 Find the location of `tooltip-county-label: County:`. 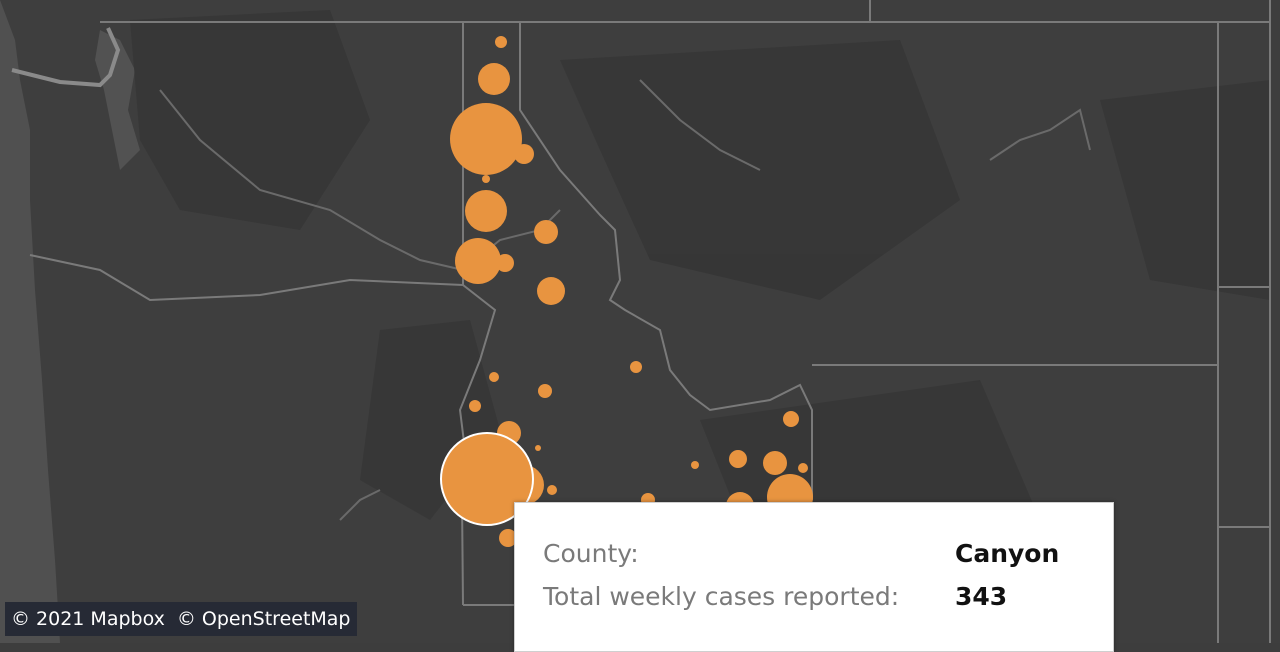

tooltip-county-label: County: is located at coordinates (591, 553).